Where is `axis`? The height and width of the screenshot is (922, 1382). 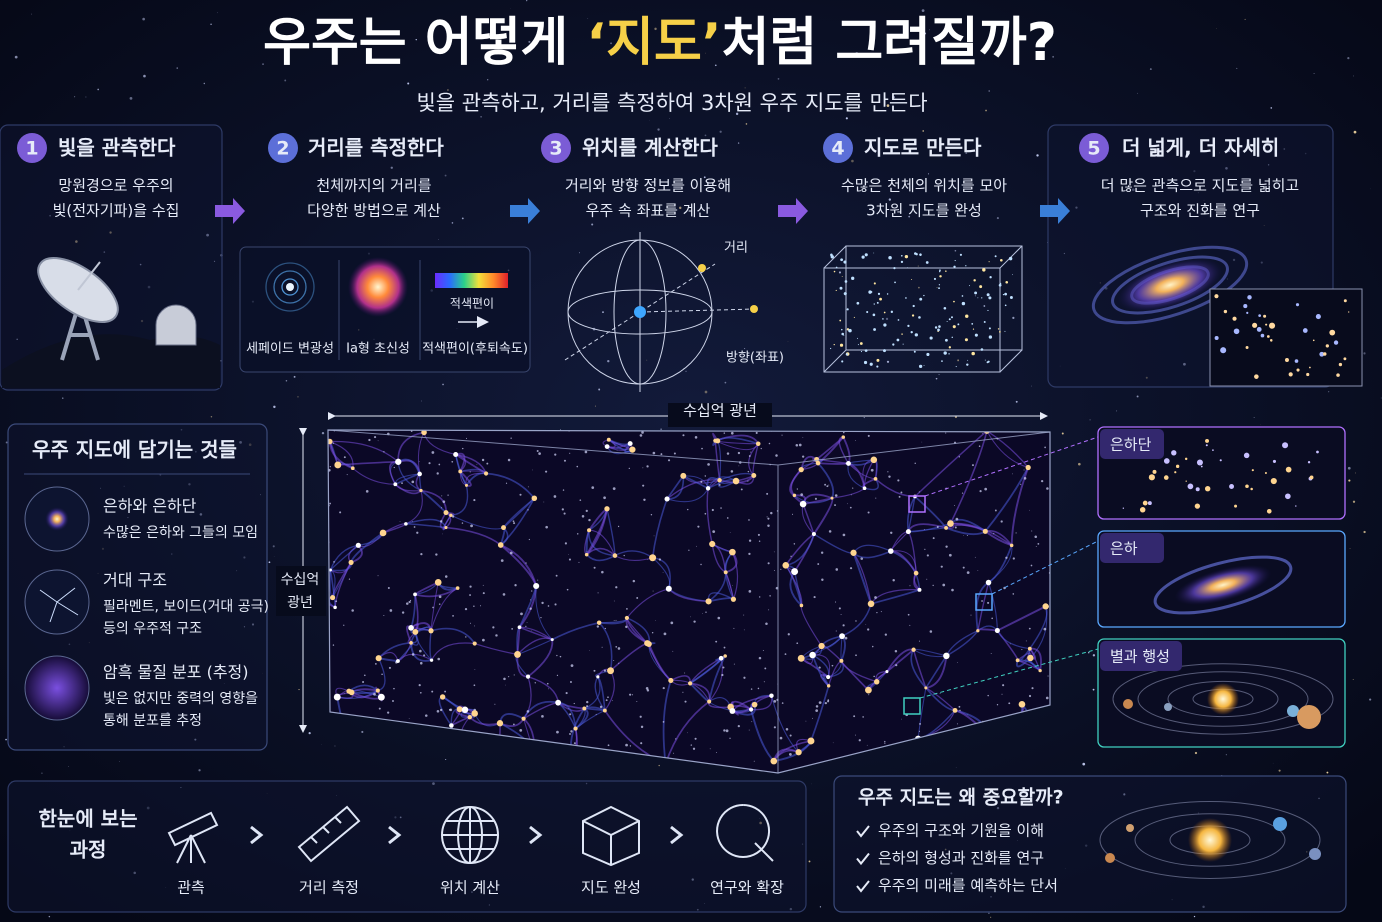
axis is located at coordinates (698, 310).